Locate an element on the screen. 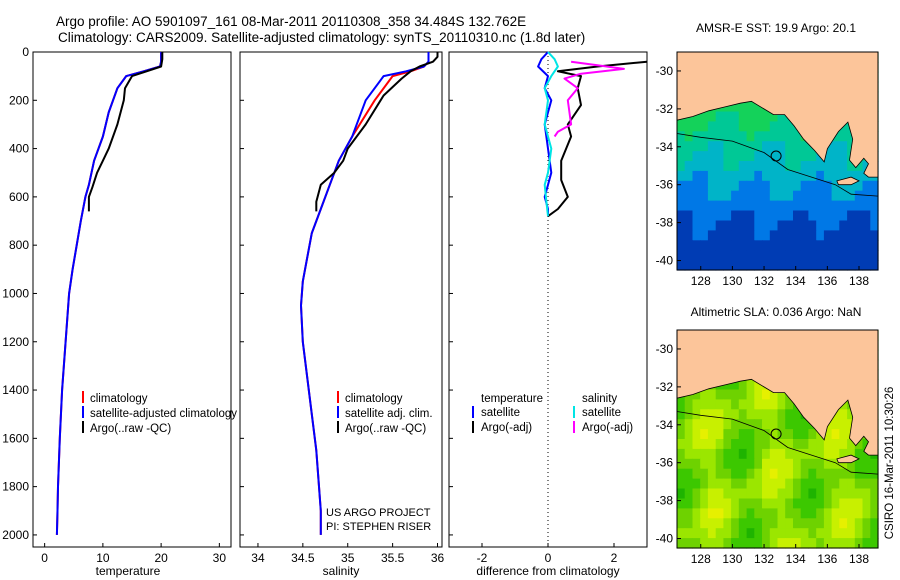  y-tick-label: 800 is located at coordinates (19, 245).